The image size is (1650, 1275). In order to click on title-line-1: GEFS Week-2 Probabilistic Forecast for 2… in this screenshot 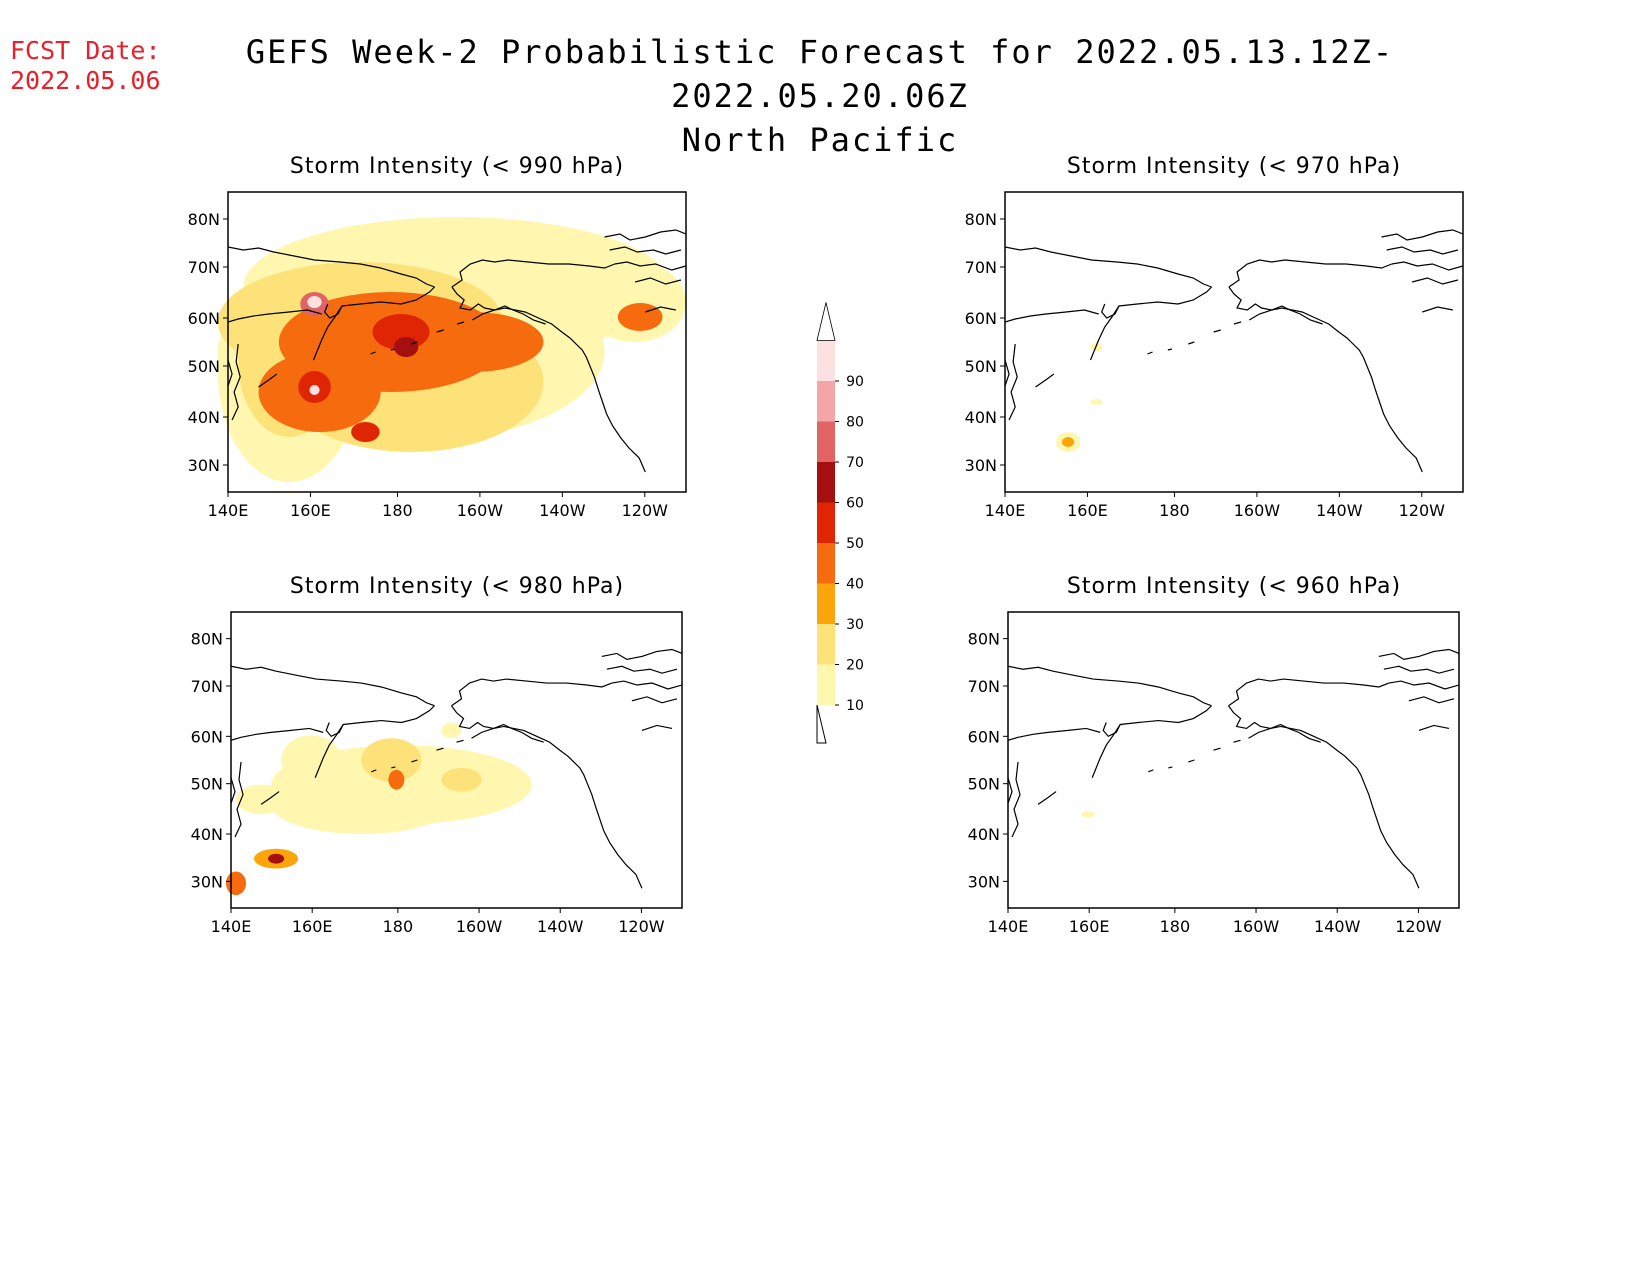, I will do `click(820, 74)`.